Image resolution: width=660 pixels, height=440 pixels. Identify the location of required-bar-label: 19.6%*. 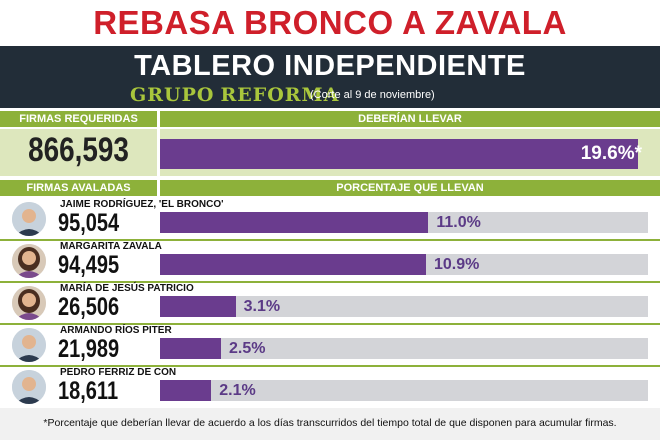
(611, 153).